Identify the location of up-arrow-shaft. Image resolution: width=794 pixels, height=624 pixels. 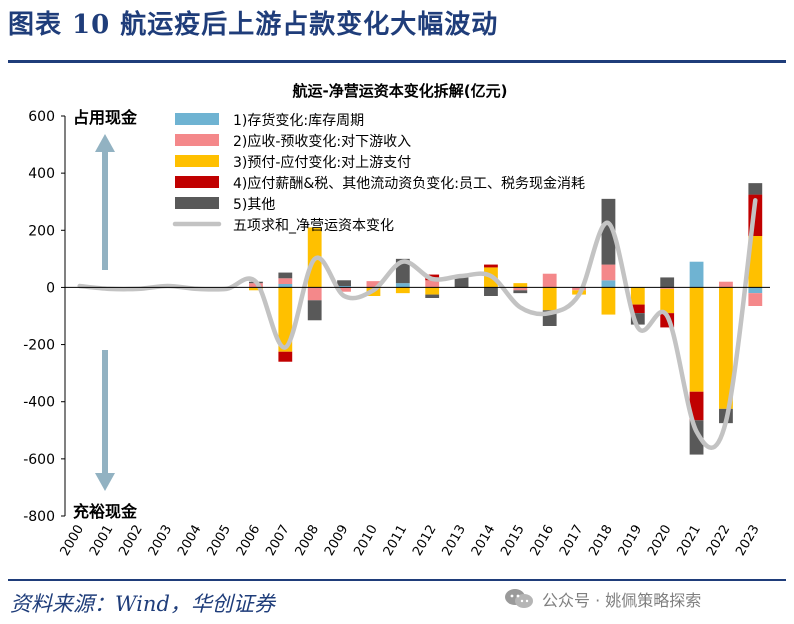
(105, 210).